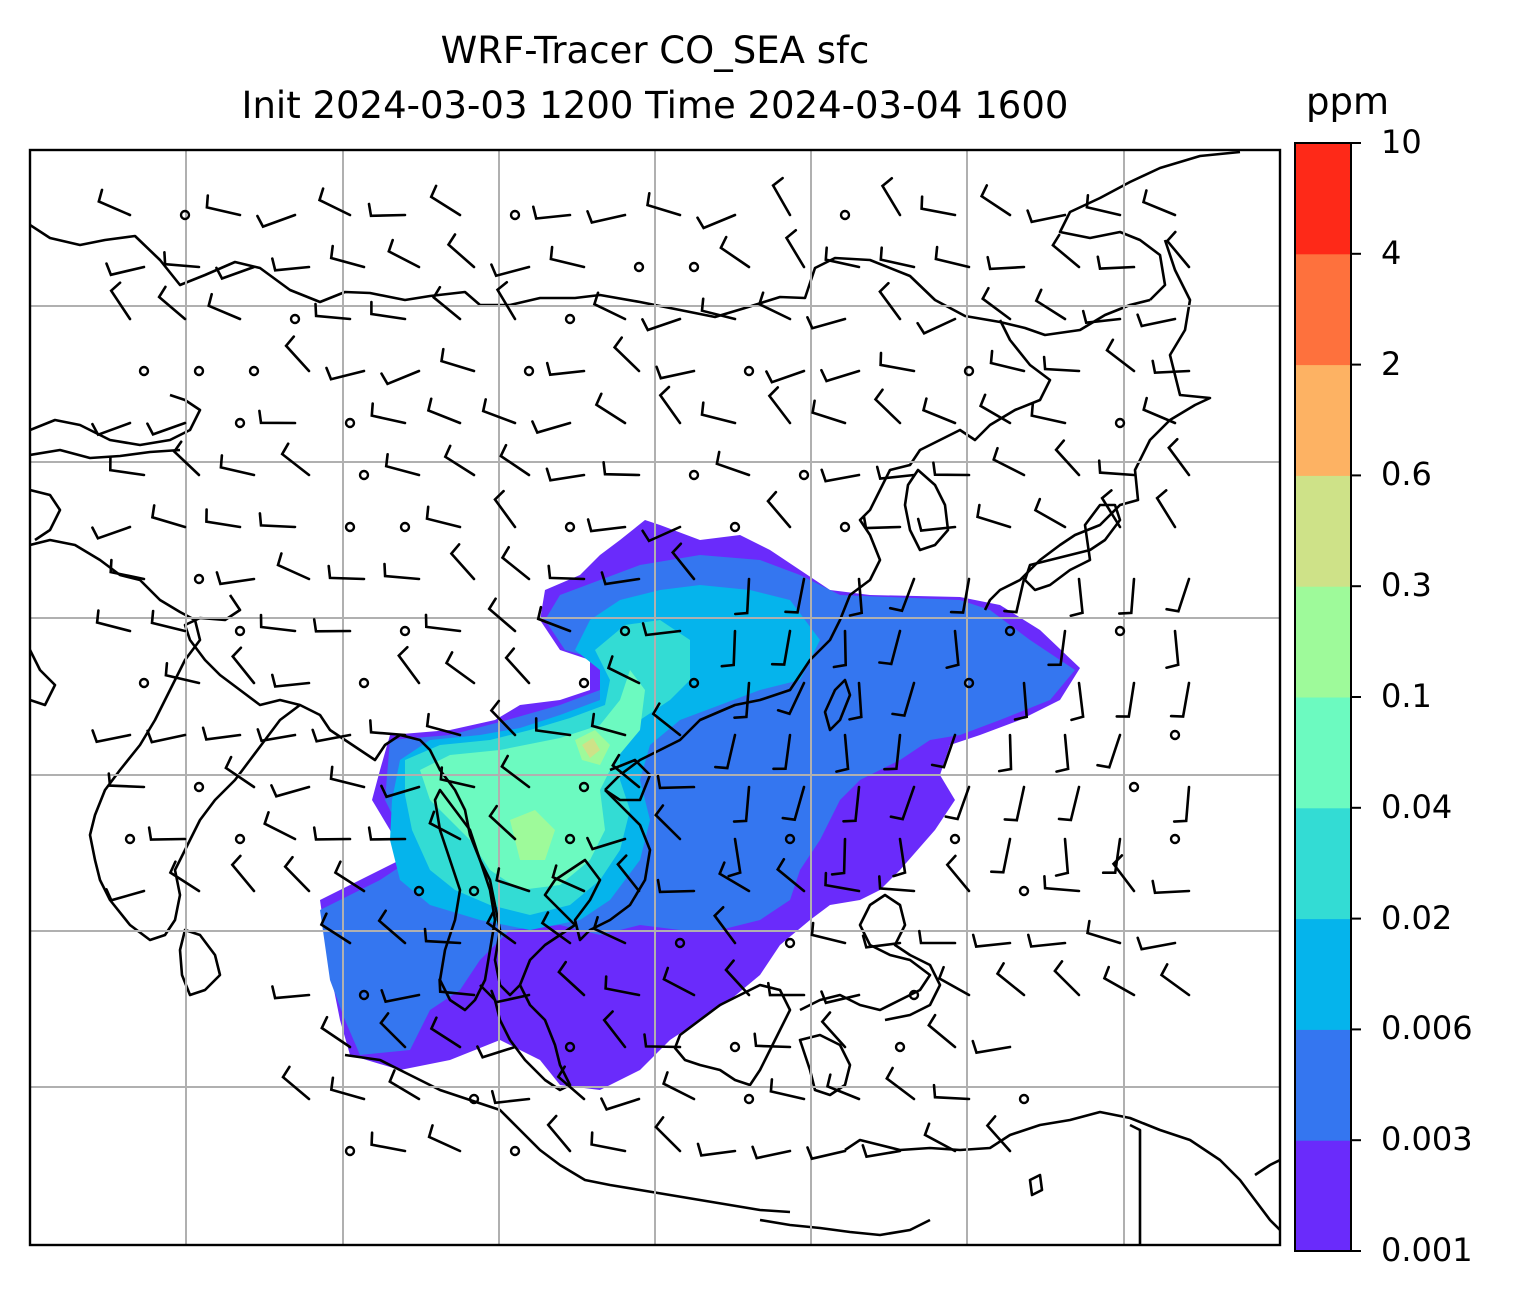  I want to click on colorbar-segment, so click(1323, 420).